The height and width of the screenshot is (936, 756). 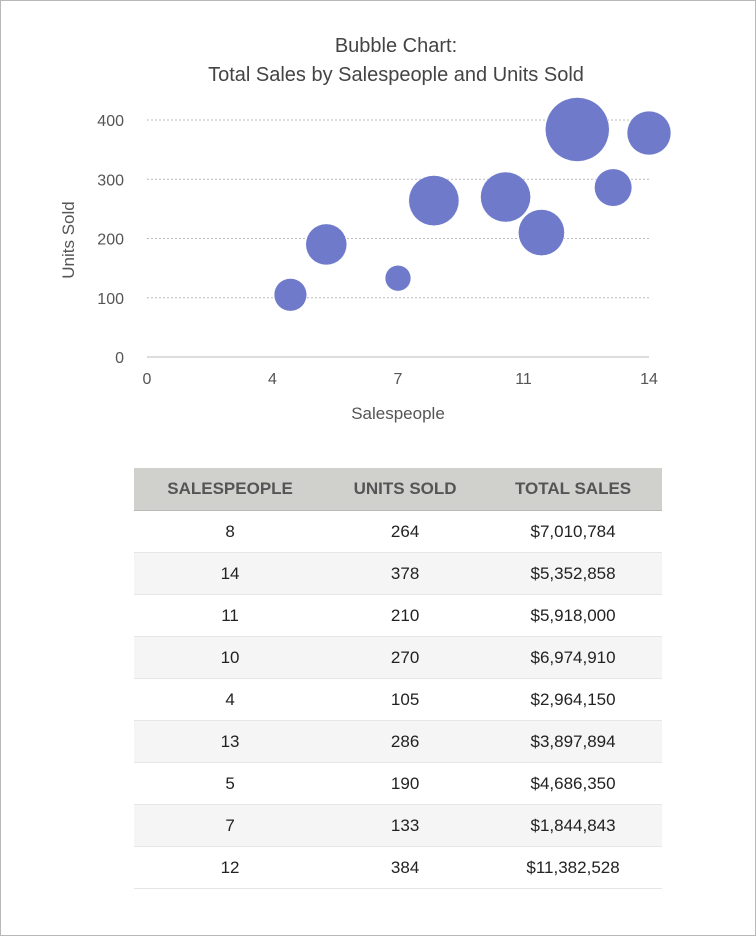 What do you see at coordinates (405, 699) in the screenshot?
I see `table-cell: 105` at bounding box center [405, 699].